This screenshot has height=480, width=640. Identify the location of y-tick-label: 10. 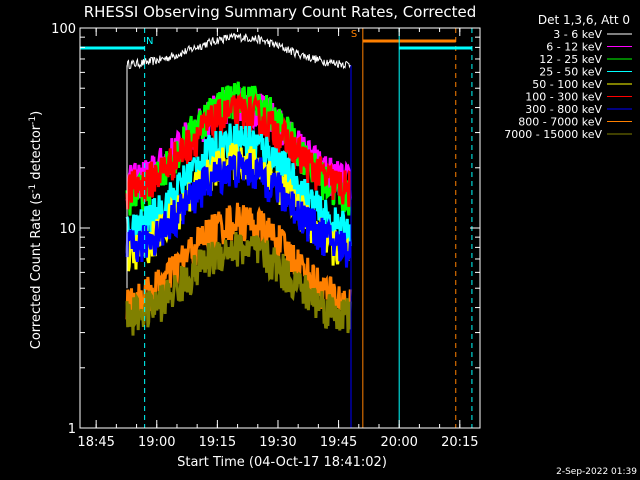
(67, 229).